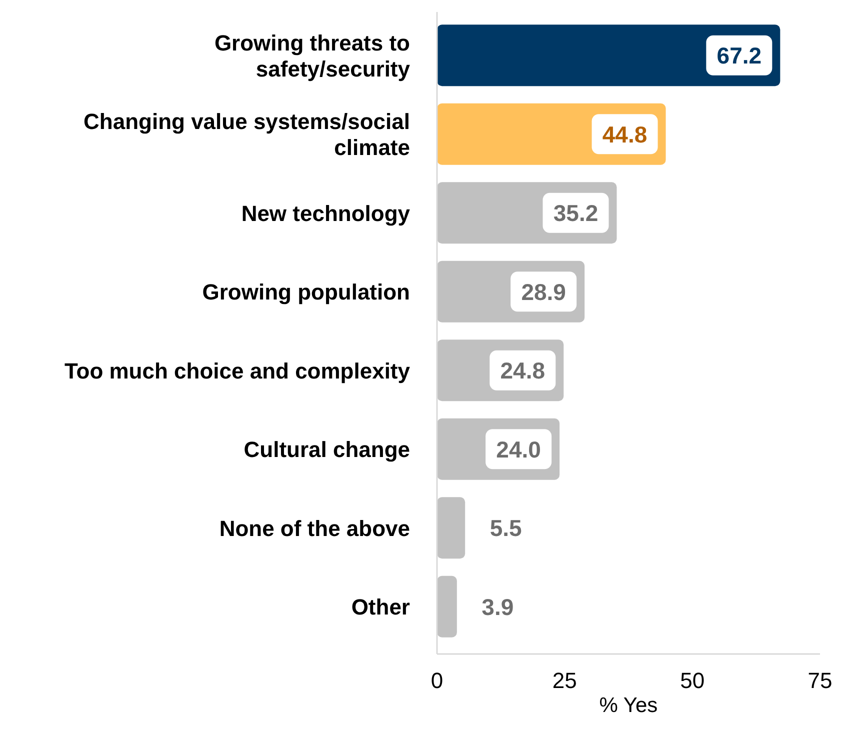 Image resolution: width=852 pixels, height=729 pixels. I want to click on data-label: 24.0, so click(518, 449).